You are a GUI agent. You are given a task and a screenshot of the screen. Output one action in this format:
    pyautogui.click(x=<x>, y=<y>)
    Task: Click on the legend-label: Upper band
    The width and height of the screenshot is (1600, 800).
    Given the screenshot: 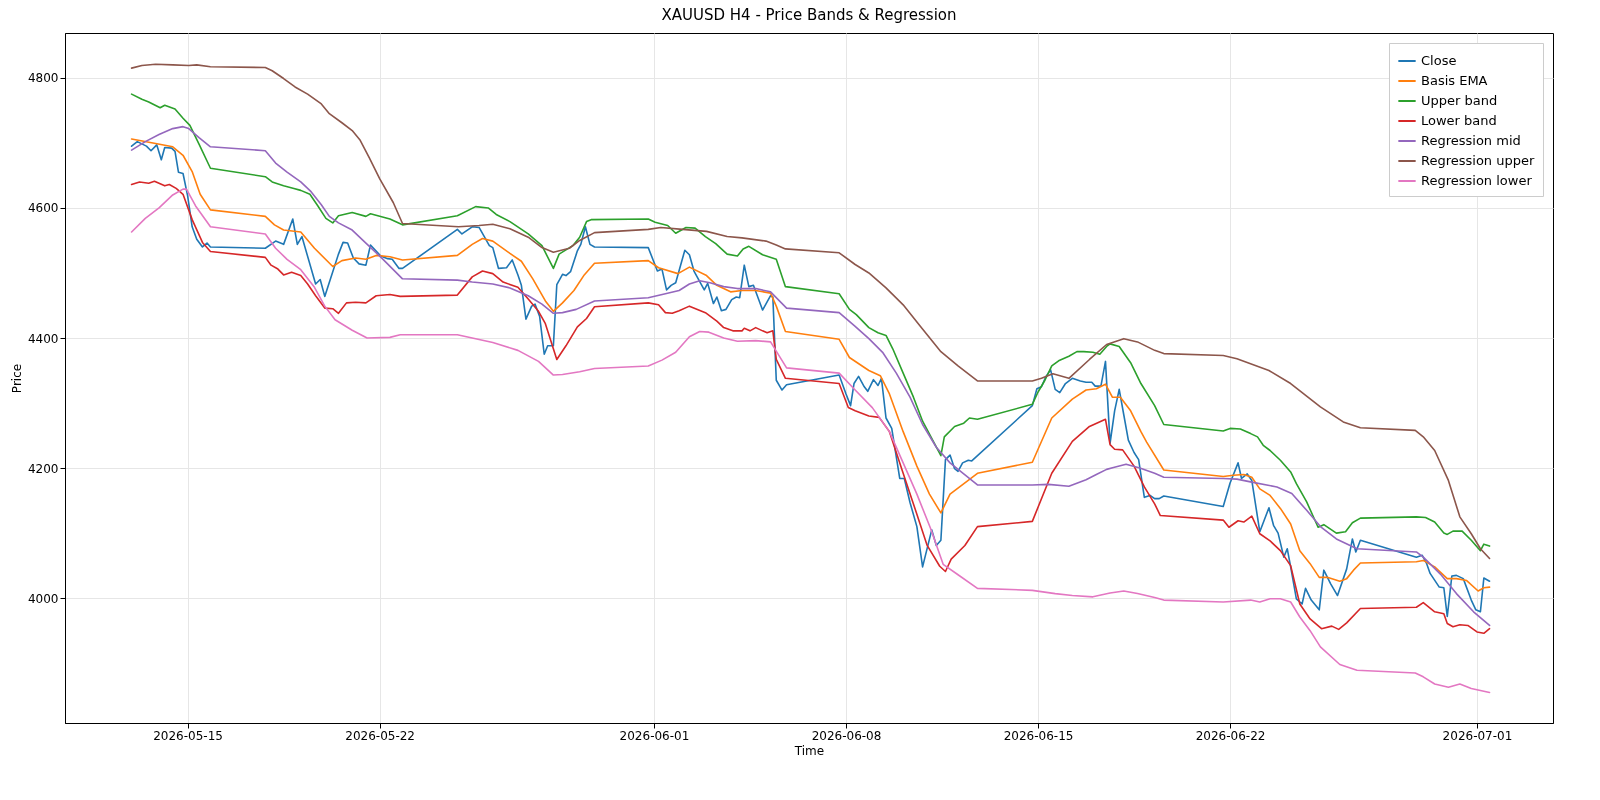 What is the action you would take?
    pyautogui.click(x=1459, y=100)
    